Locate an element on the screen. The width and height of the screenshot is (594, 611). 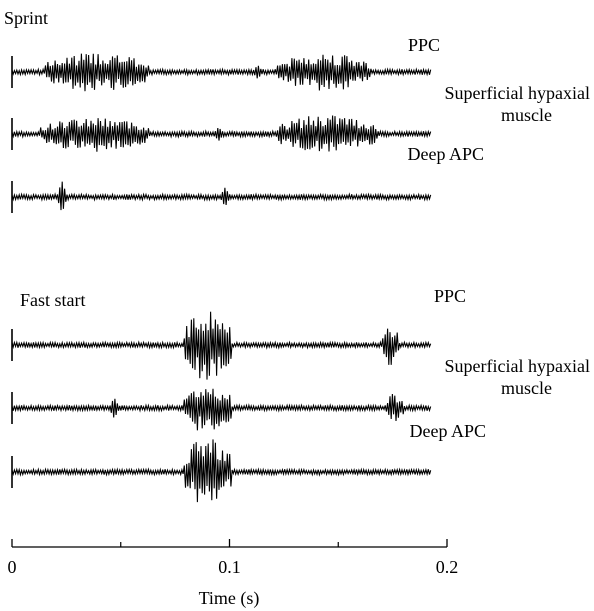
x-axis-label: Time (s) is located at coordinates (229, 598).